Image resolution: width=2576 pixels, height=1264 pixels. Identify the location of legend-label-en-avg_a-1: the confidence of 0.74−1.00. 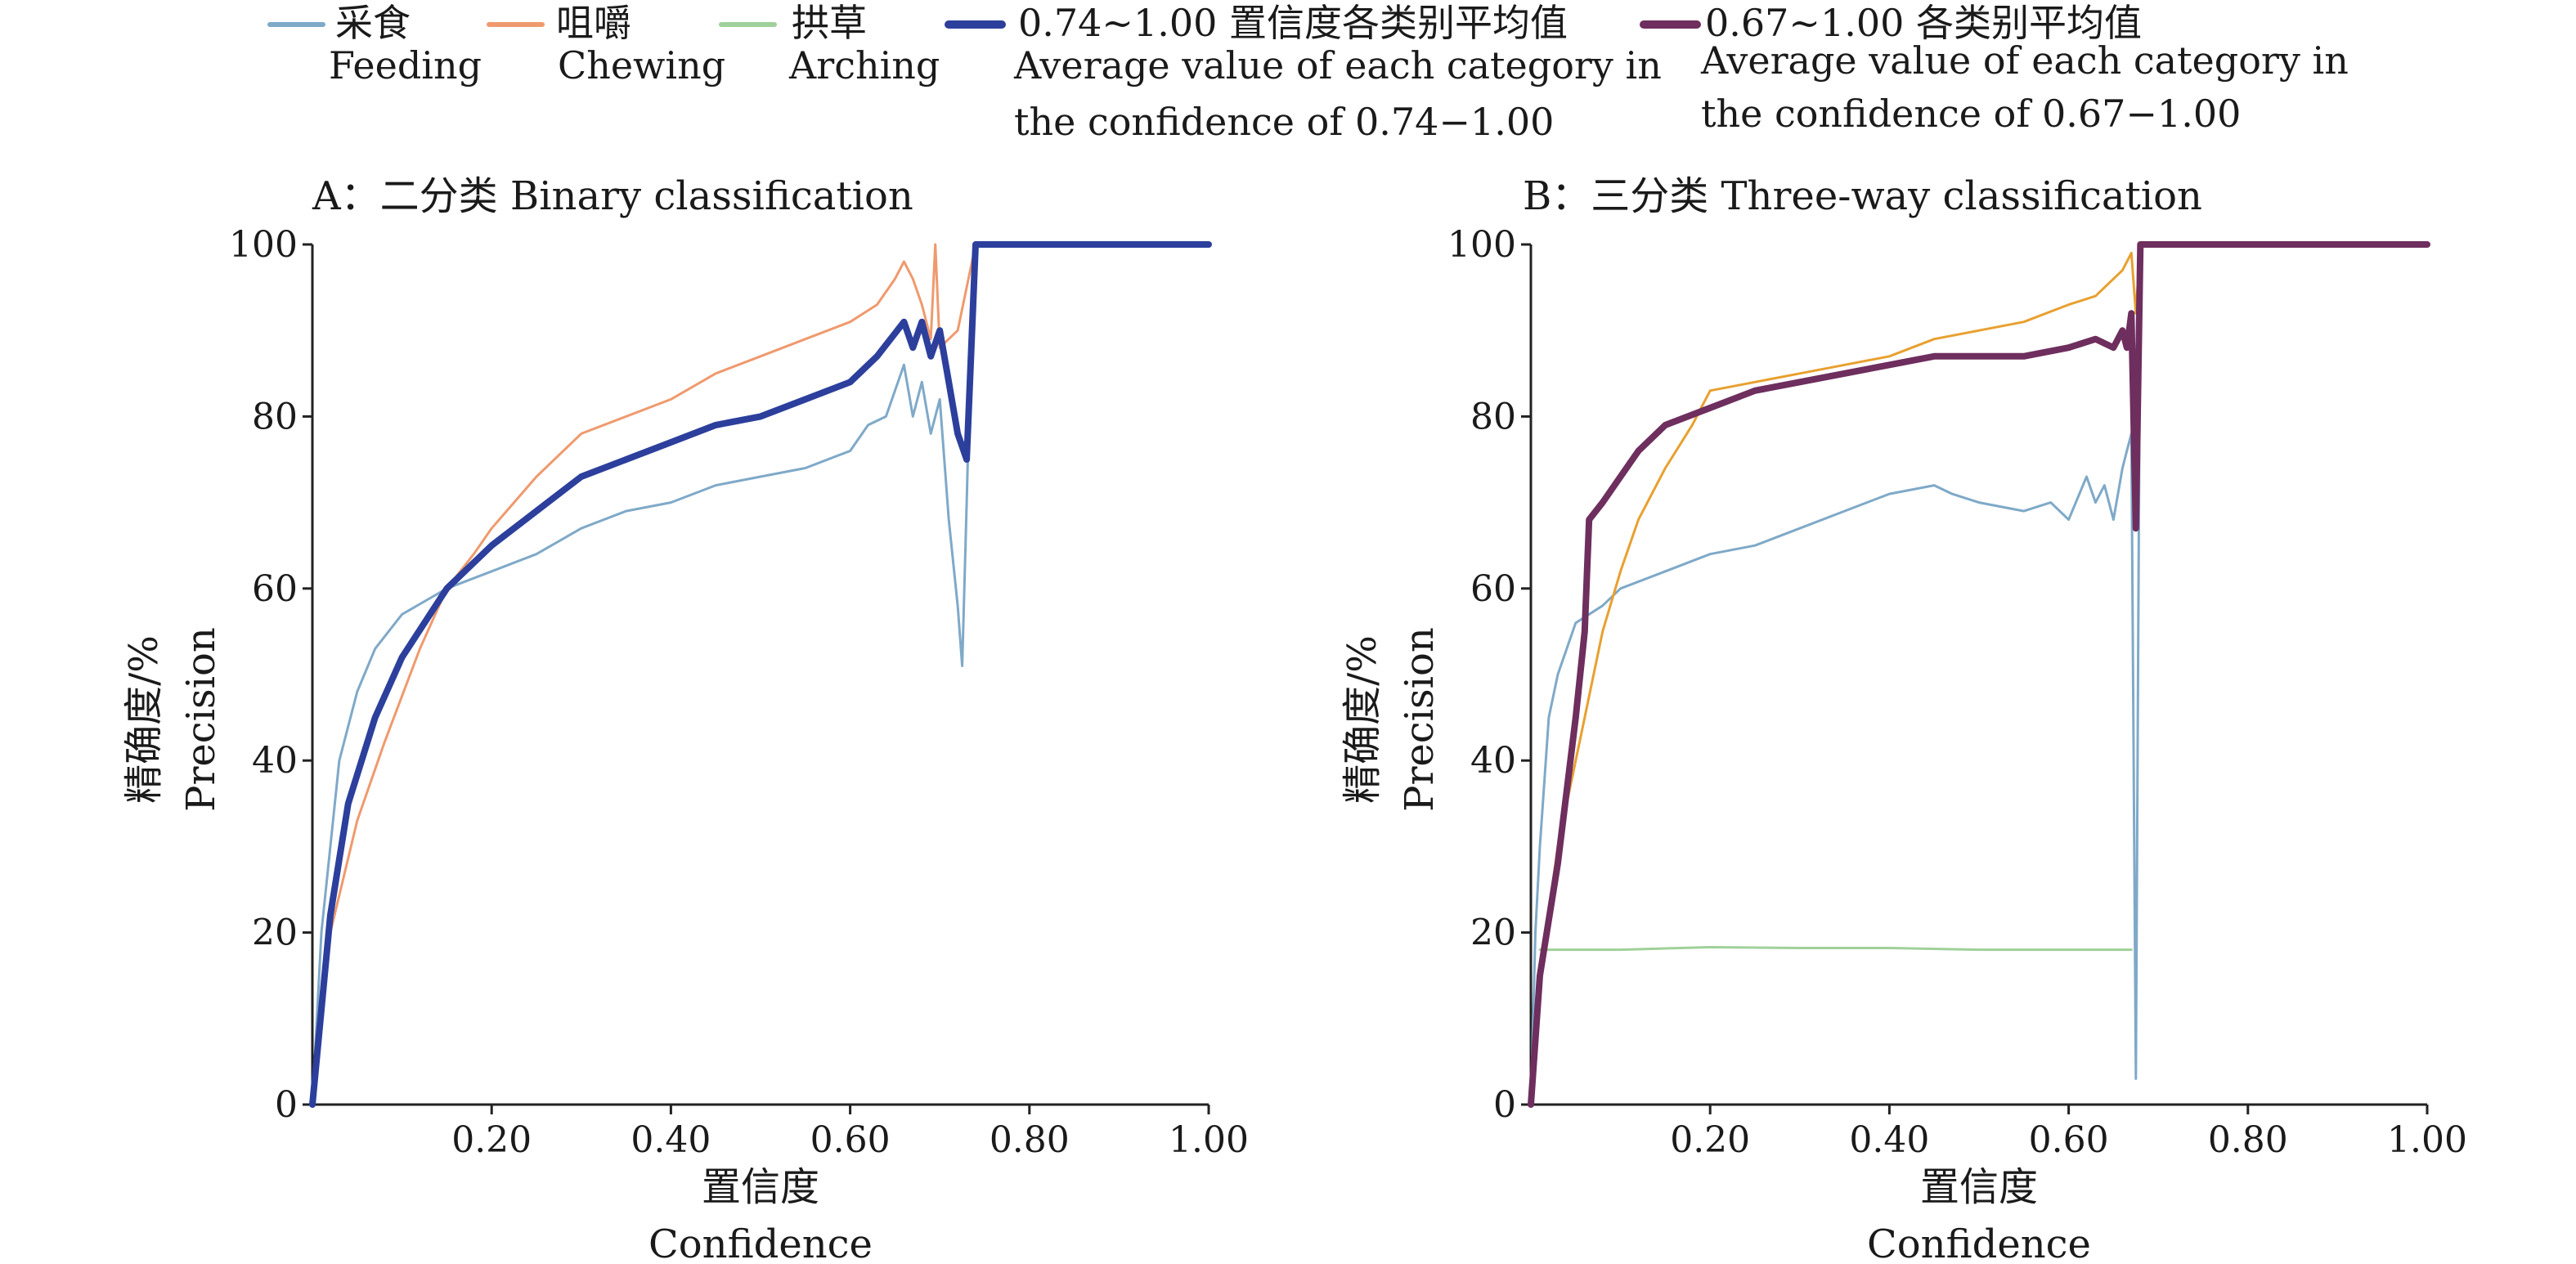
(1284, 122).